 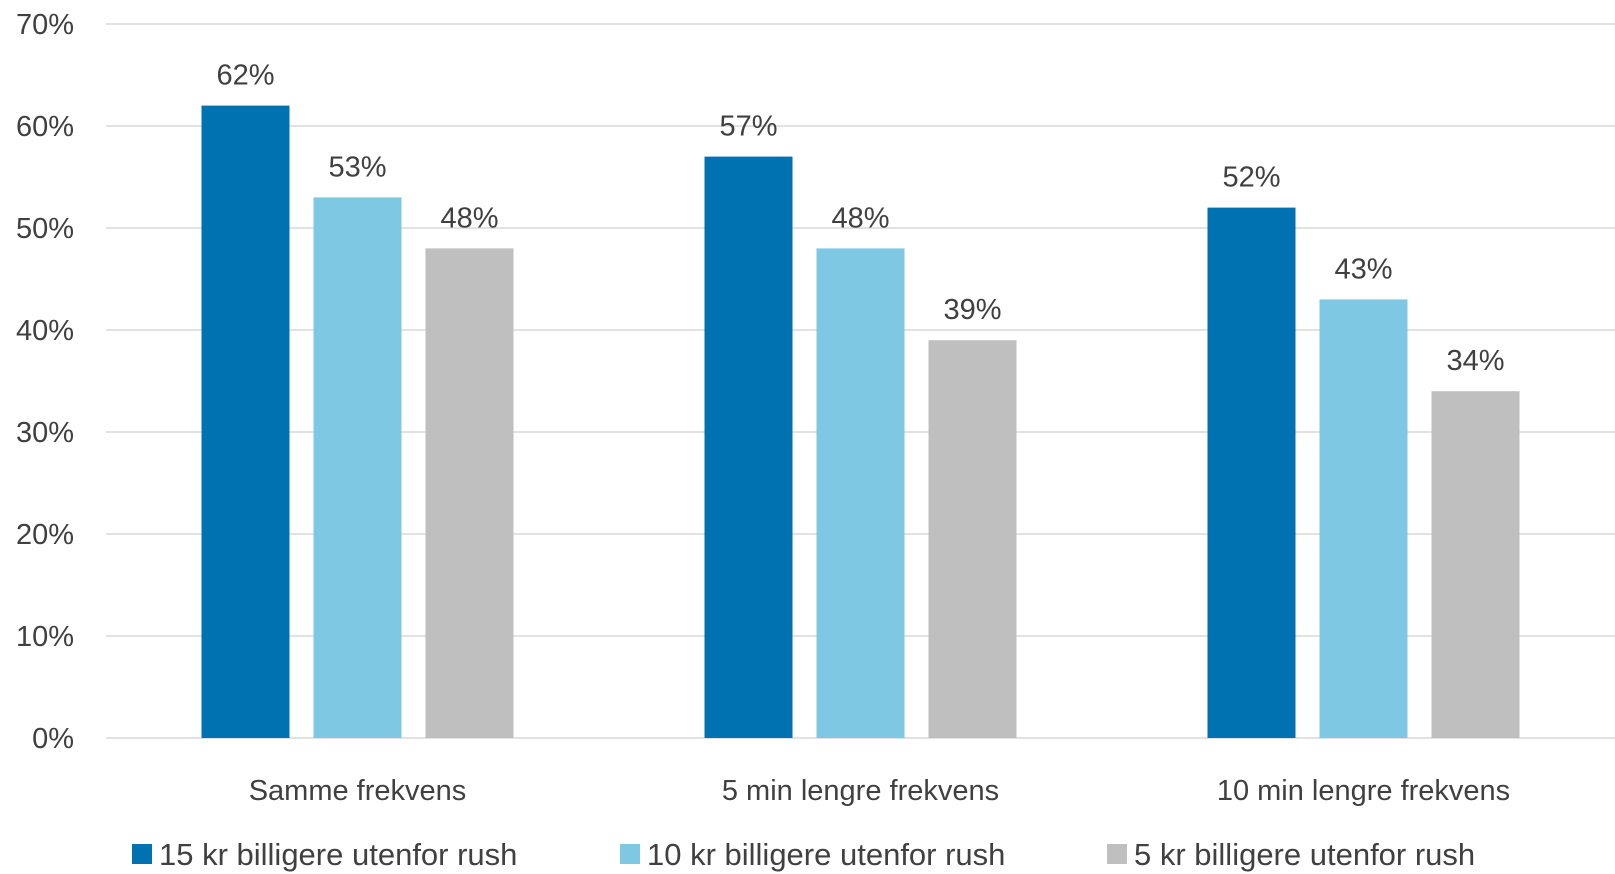 What do you see at coordinates (860, 791) in the screenshot?
I see `x-category-label: 5 min lengre frekvens` at bounding box center [860, 791].